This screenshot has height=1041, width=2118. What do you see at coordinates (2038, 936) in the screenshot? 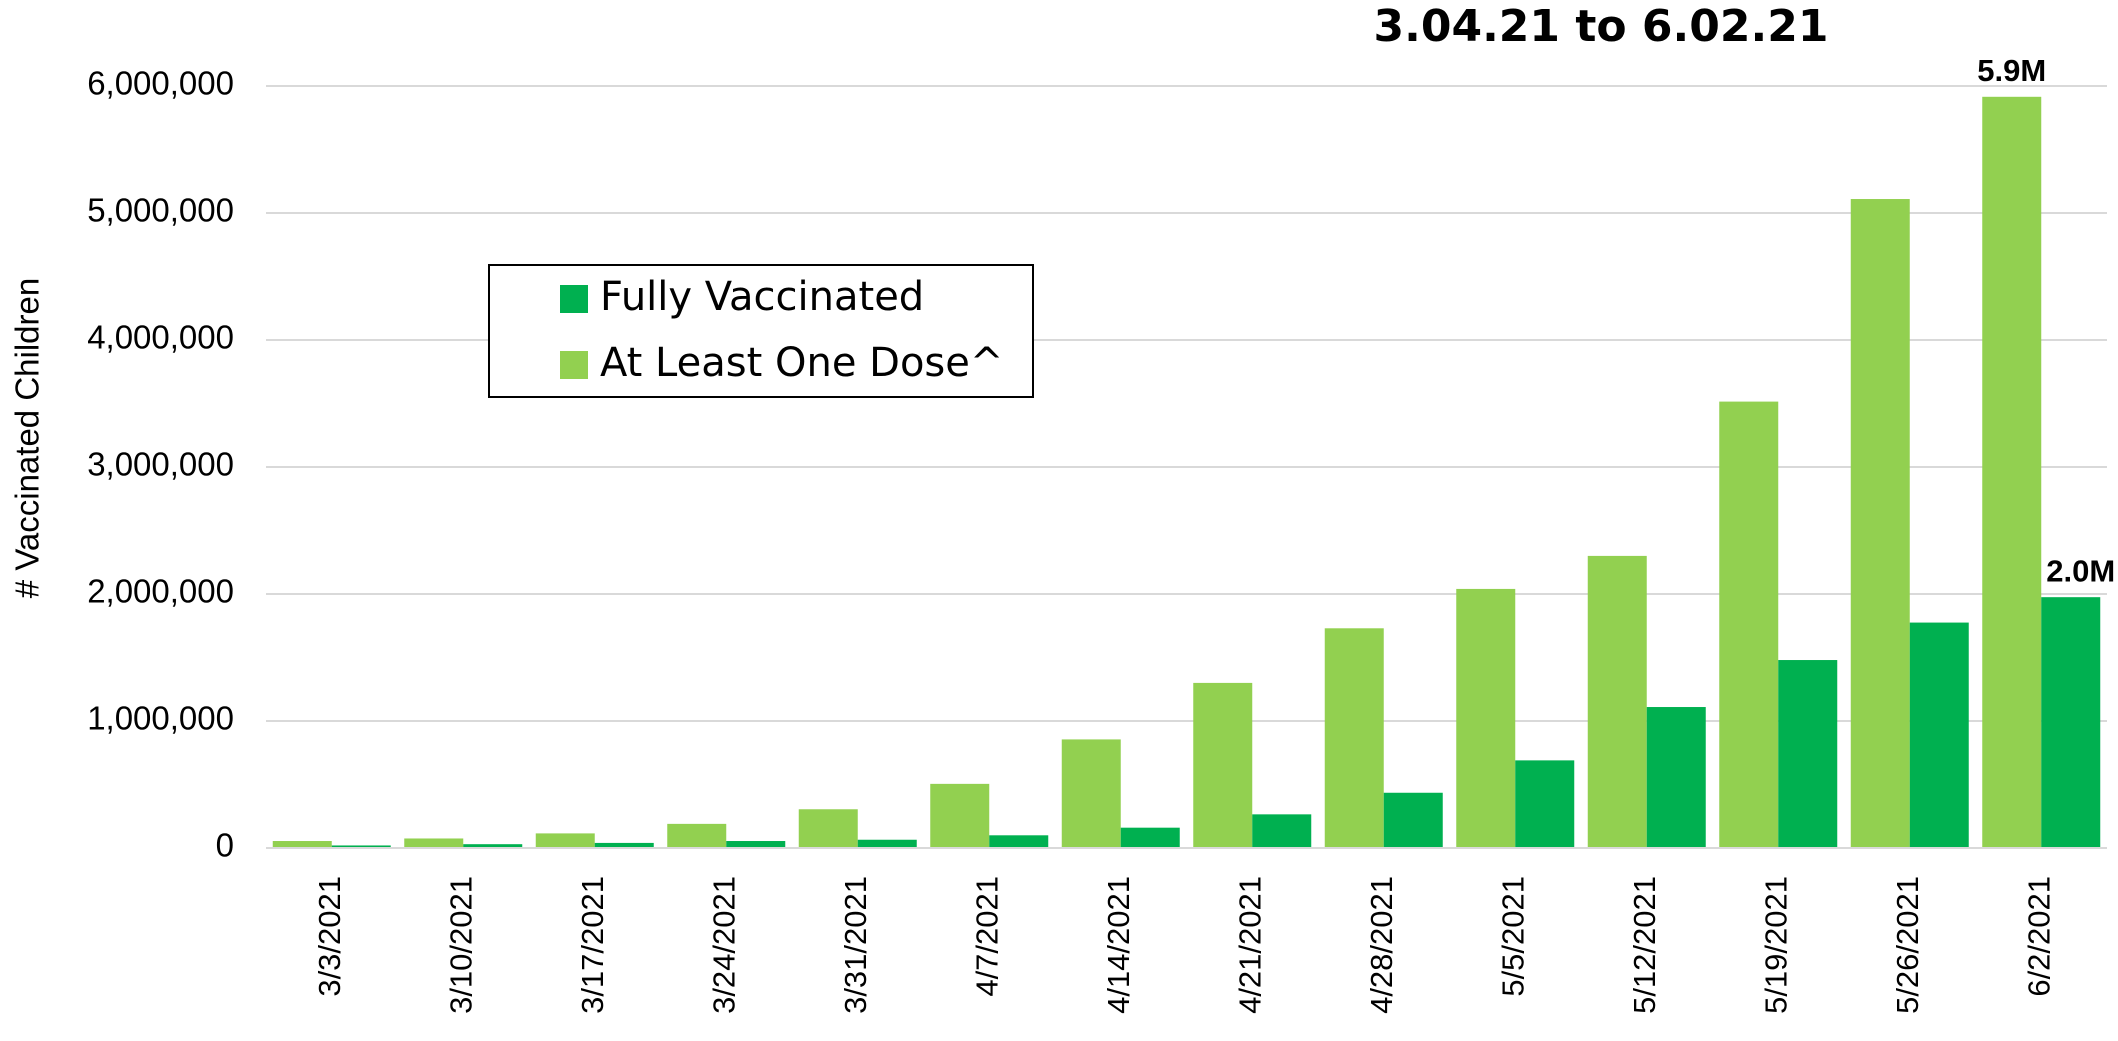
I see `x-tick-label: 6/2/2021` at bounding box center [2038, 936].